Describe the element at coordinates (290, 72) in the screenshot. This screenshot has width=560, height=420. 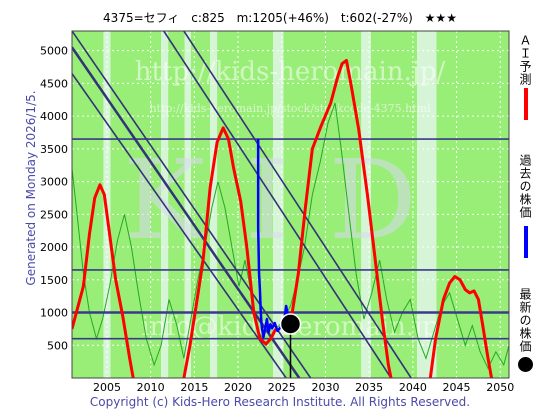
I see `watermark-url: http://kids-heromain.jp/` at that location.